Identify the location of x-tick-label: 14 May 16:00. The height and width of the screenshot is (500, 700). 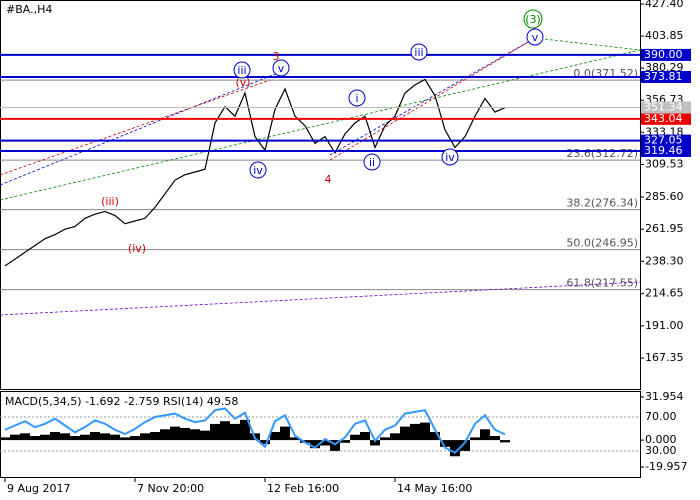
(434, 488).